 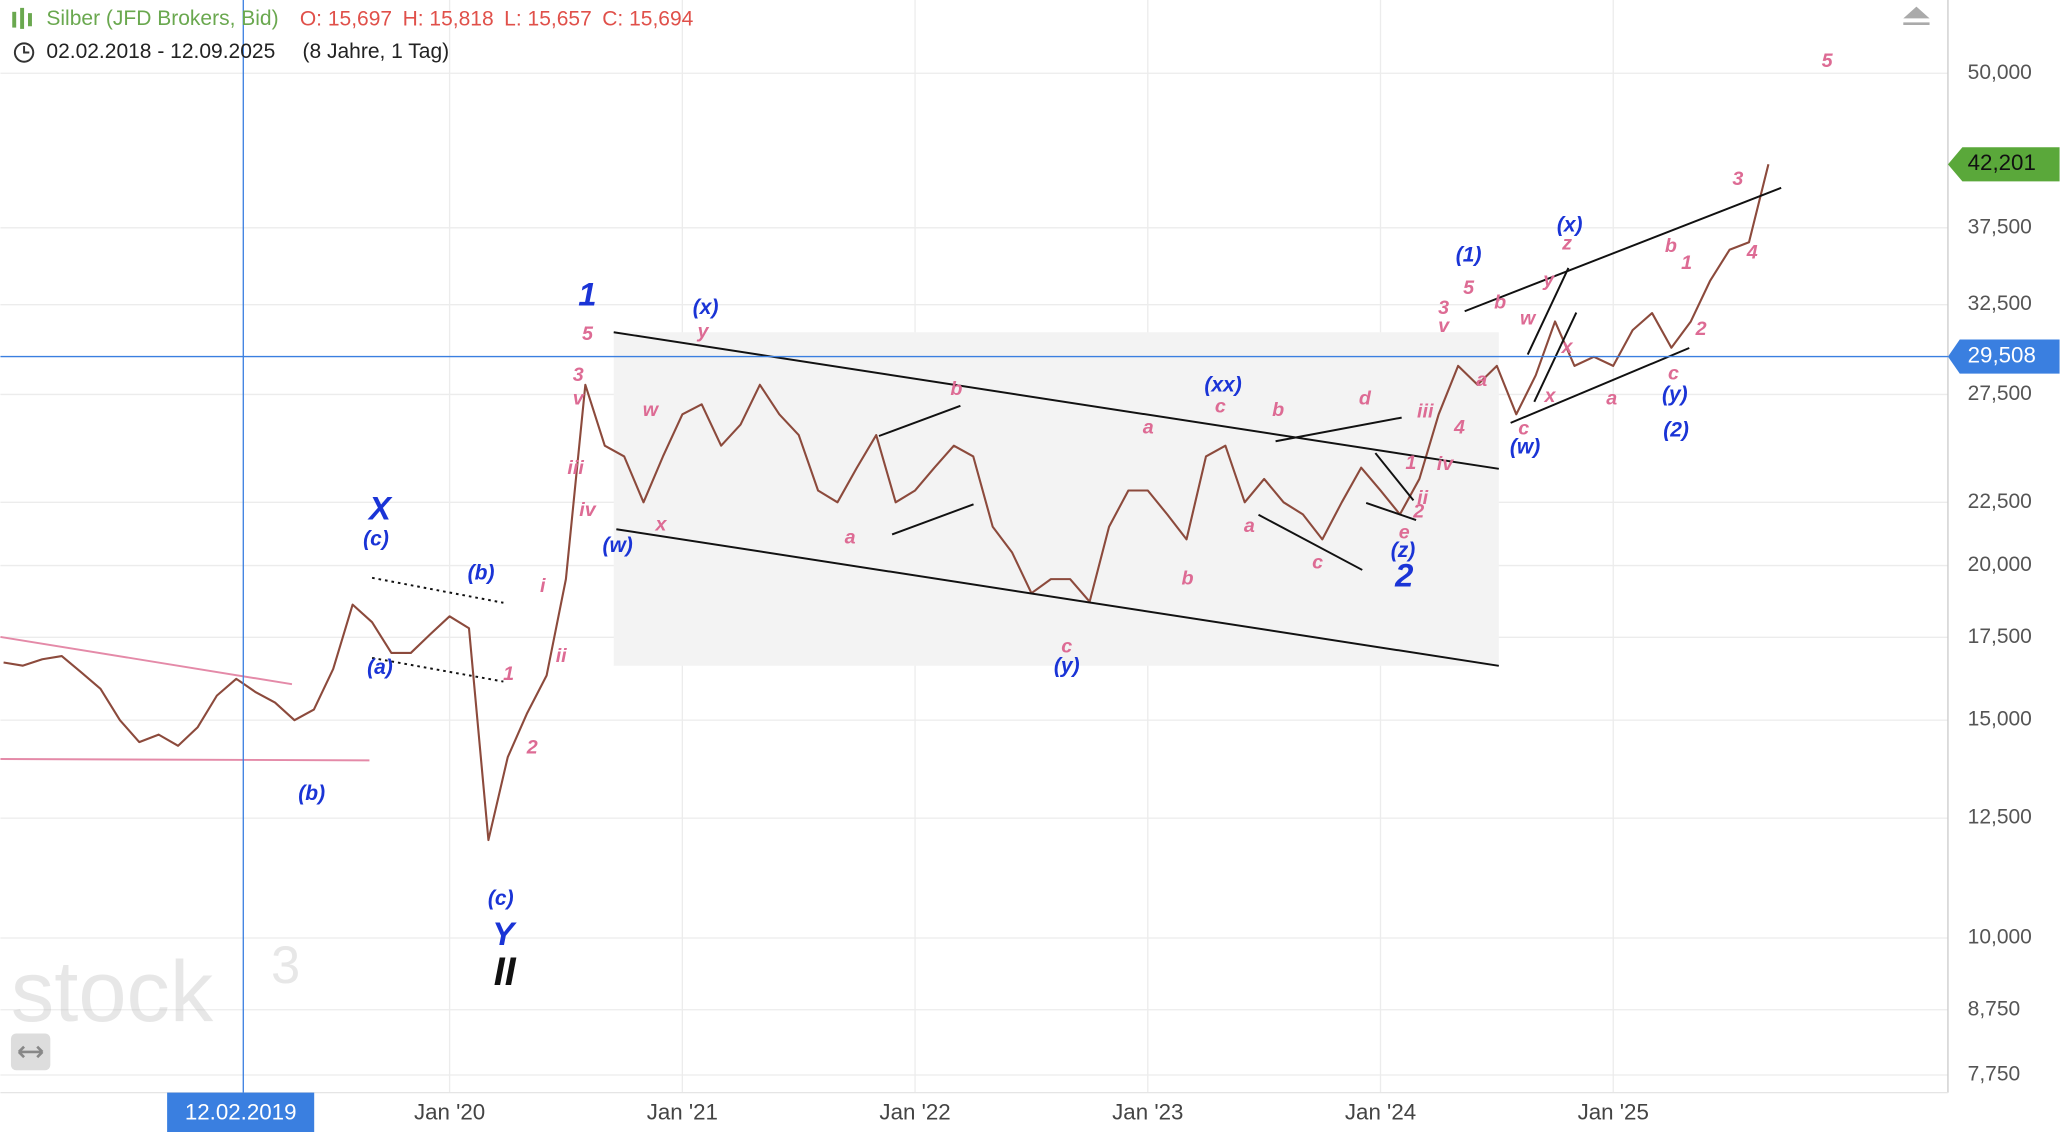 I want to click on wave-label: e, so click(x=1404, y=532).